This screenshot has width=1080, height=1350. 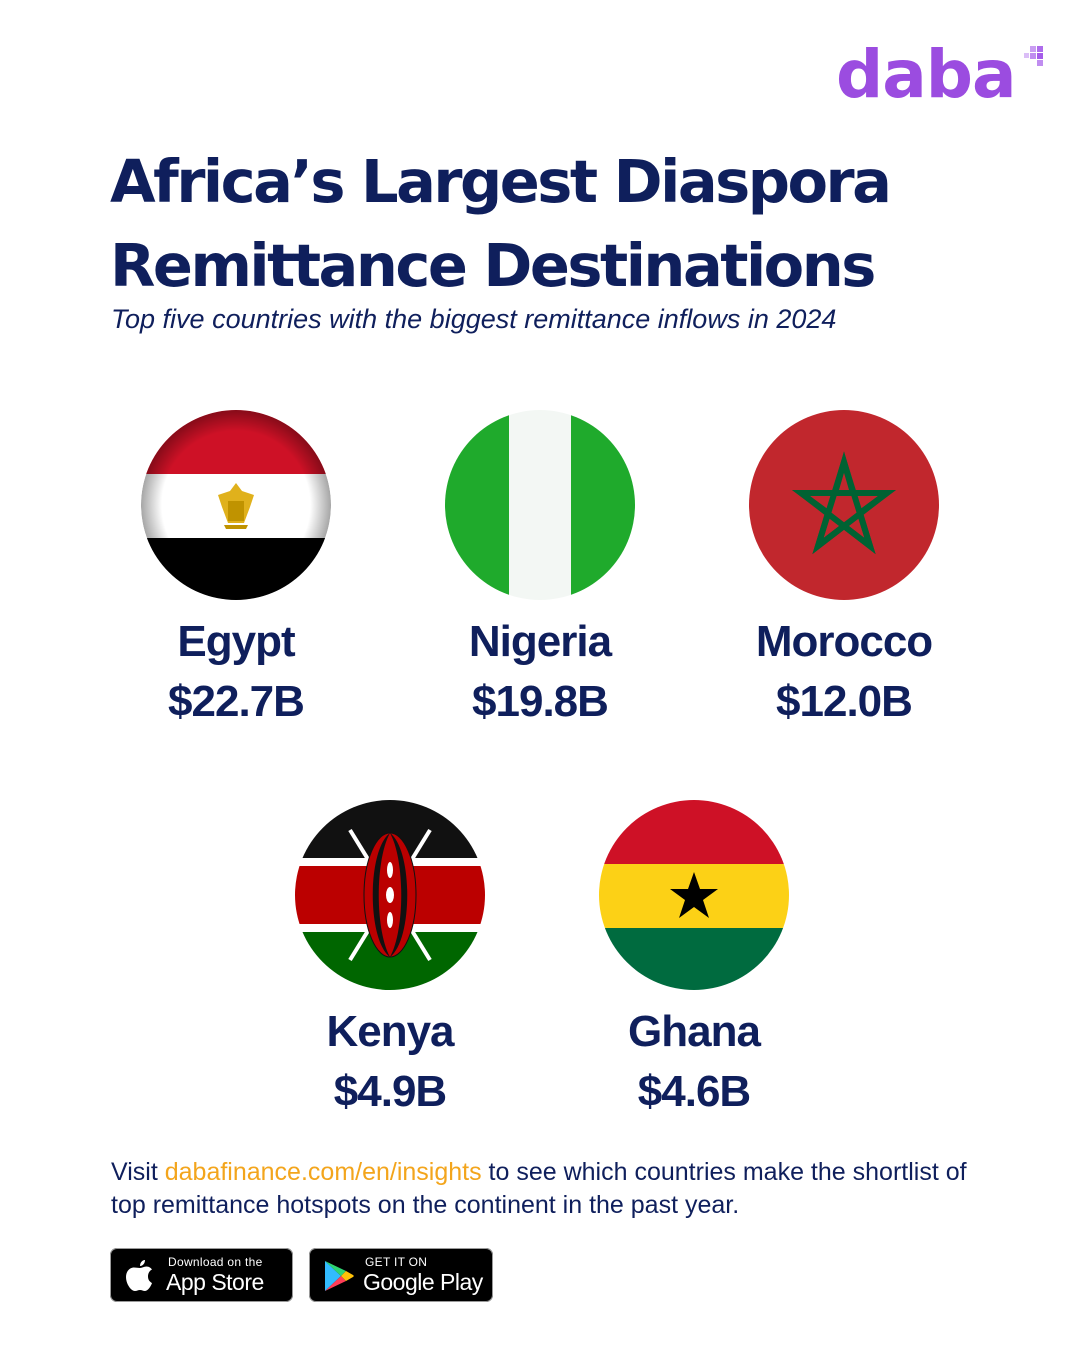 I want to click on country-name: Ghana, so click(x=694, y=1031).